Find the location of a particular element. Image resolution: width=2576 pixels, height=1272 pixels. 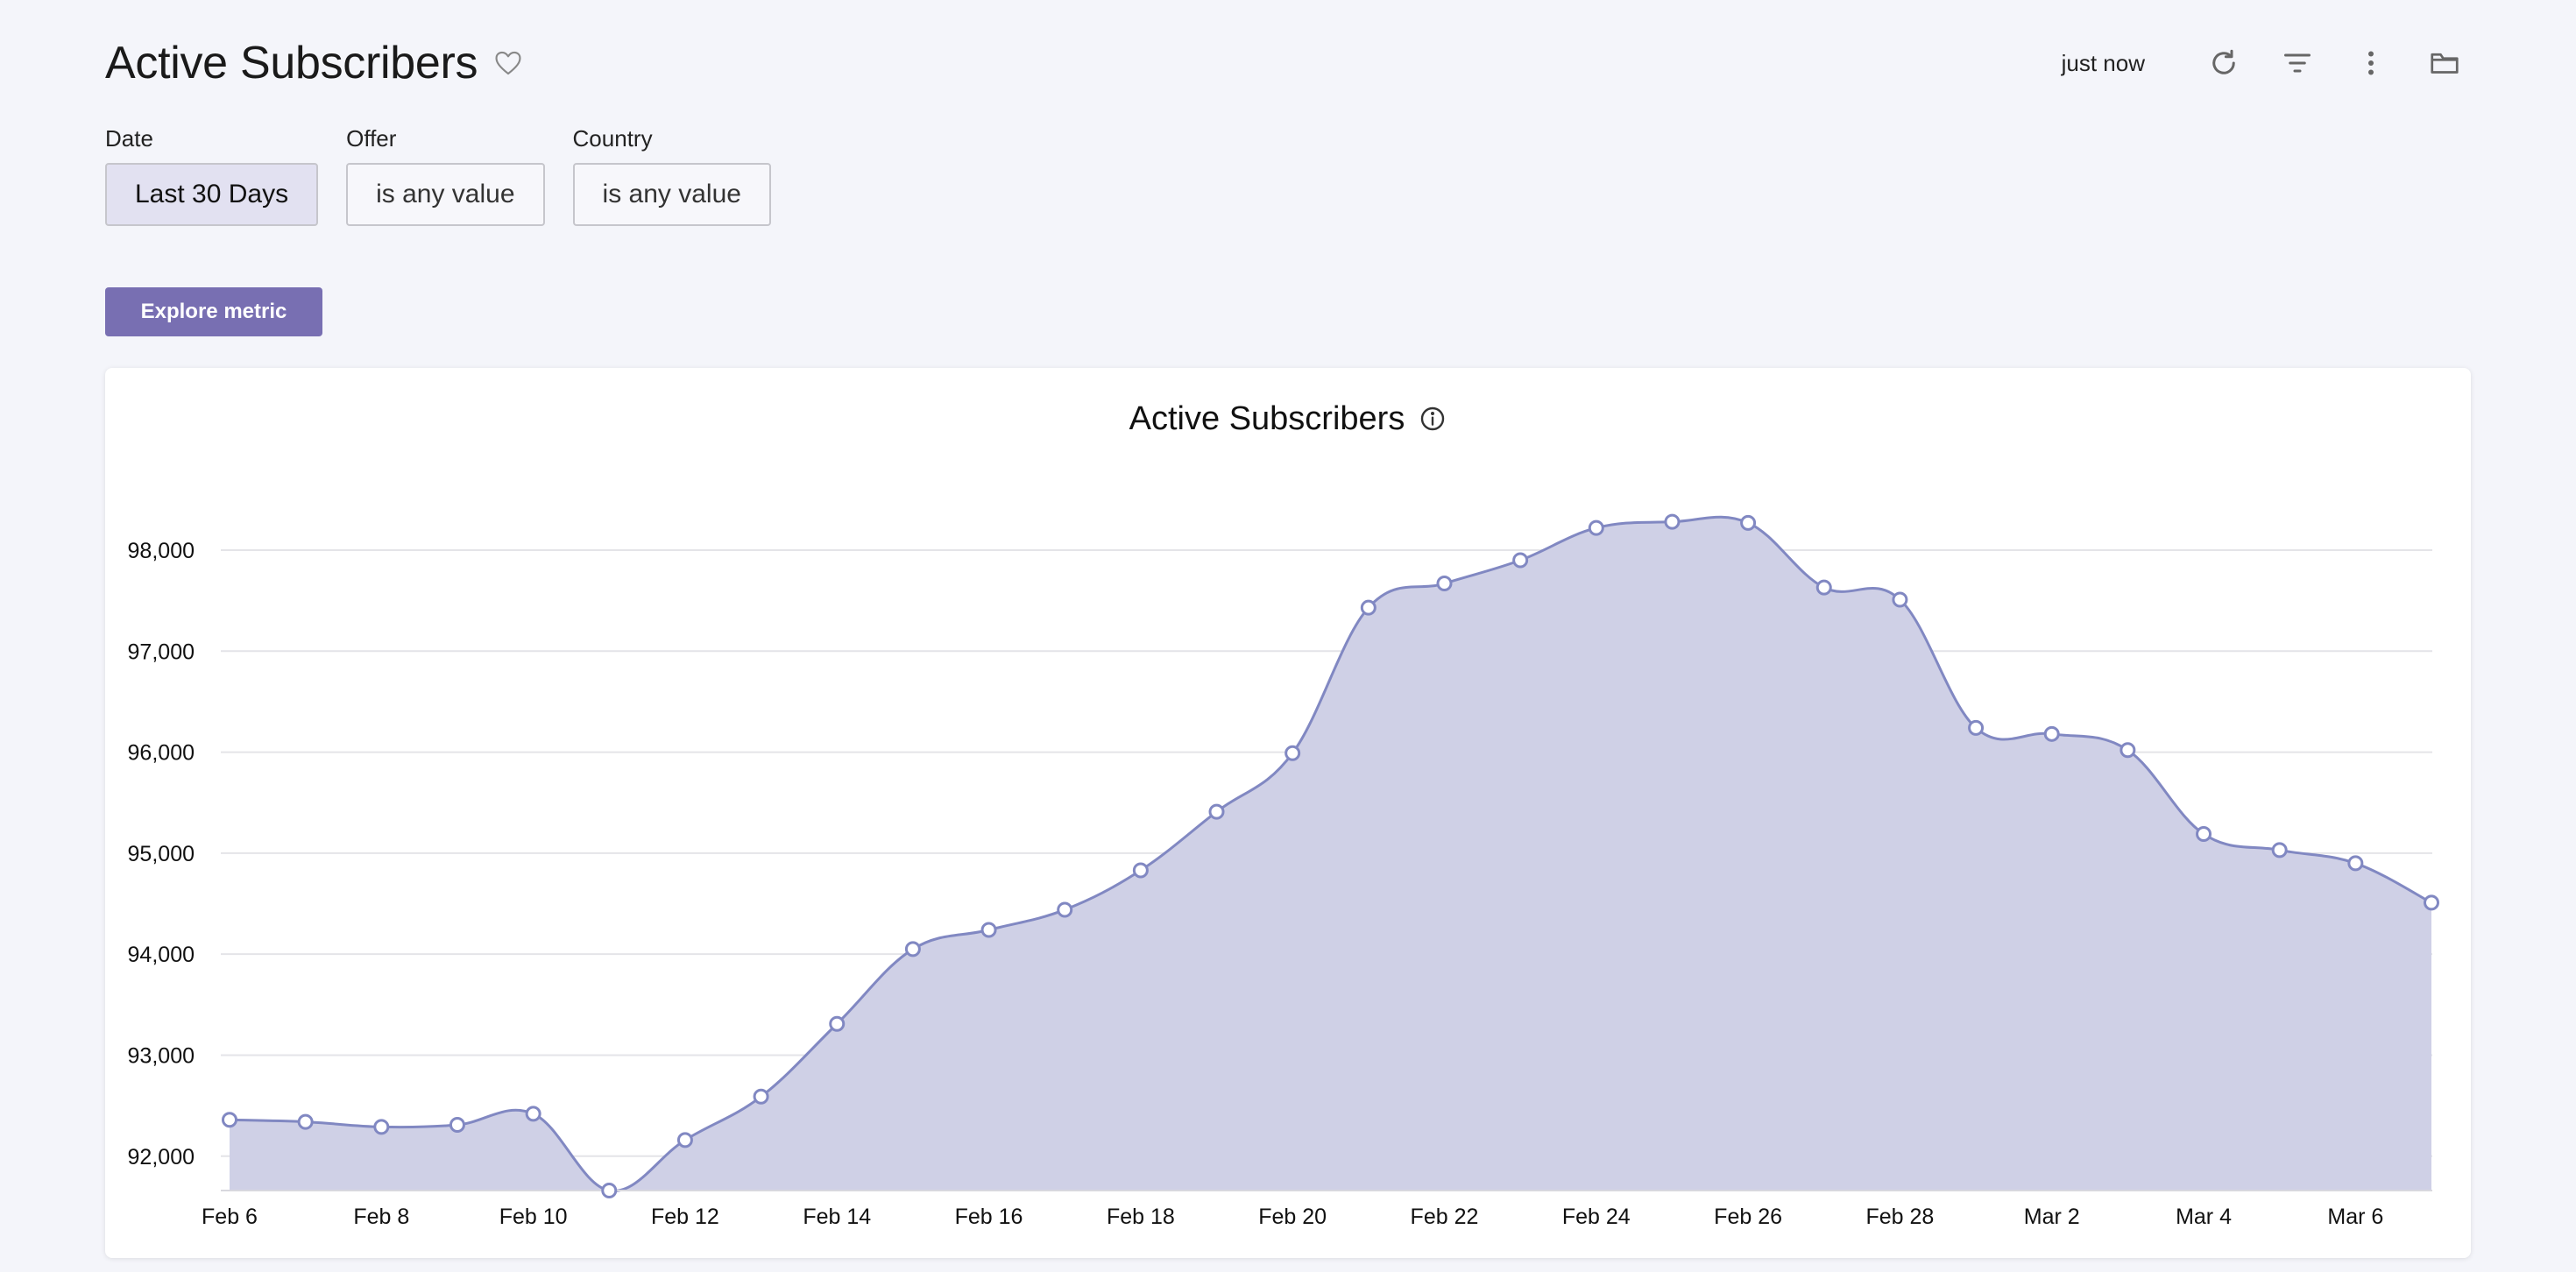

y-tick-label: 94,000 is located at coordinates (161, 955).